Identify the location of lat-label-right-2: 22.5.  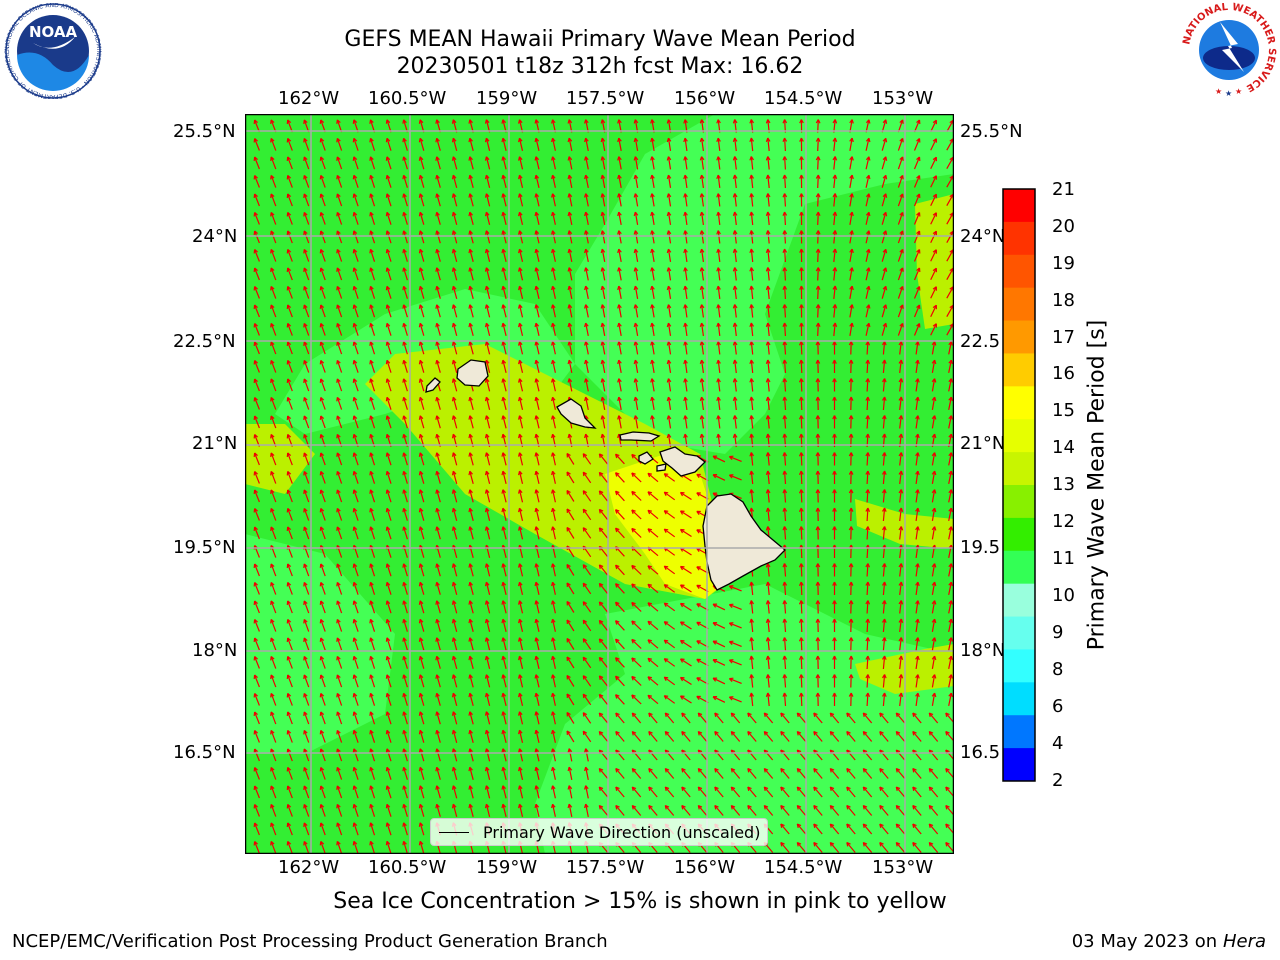
(980, 341).